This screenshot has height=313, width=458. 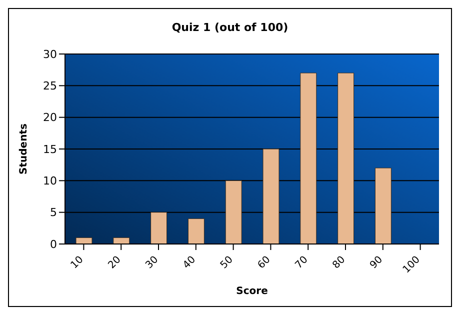 I want to click on x-axis-title: Score, so click(x=252, y=291).